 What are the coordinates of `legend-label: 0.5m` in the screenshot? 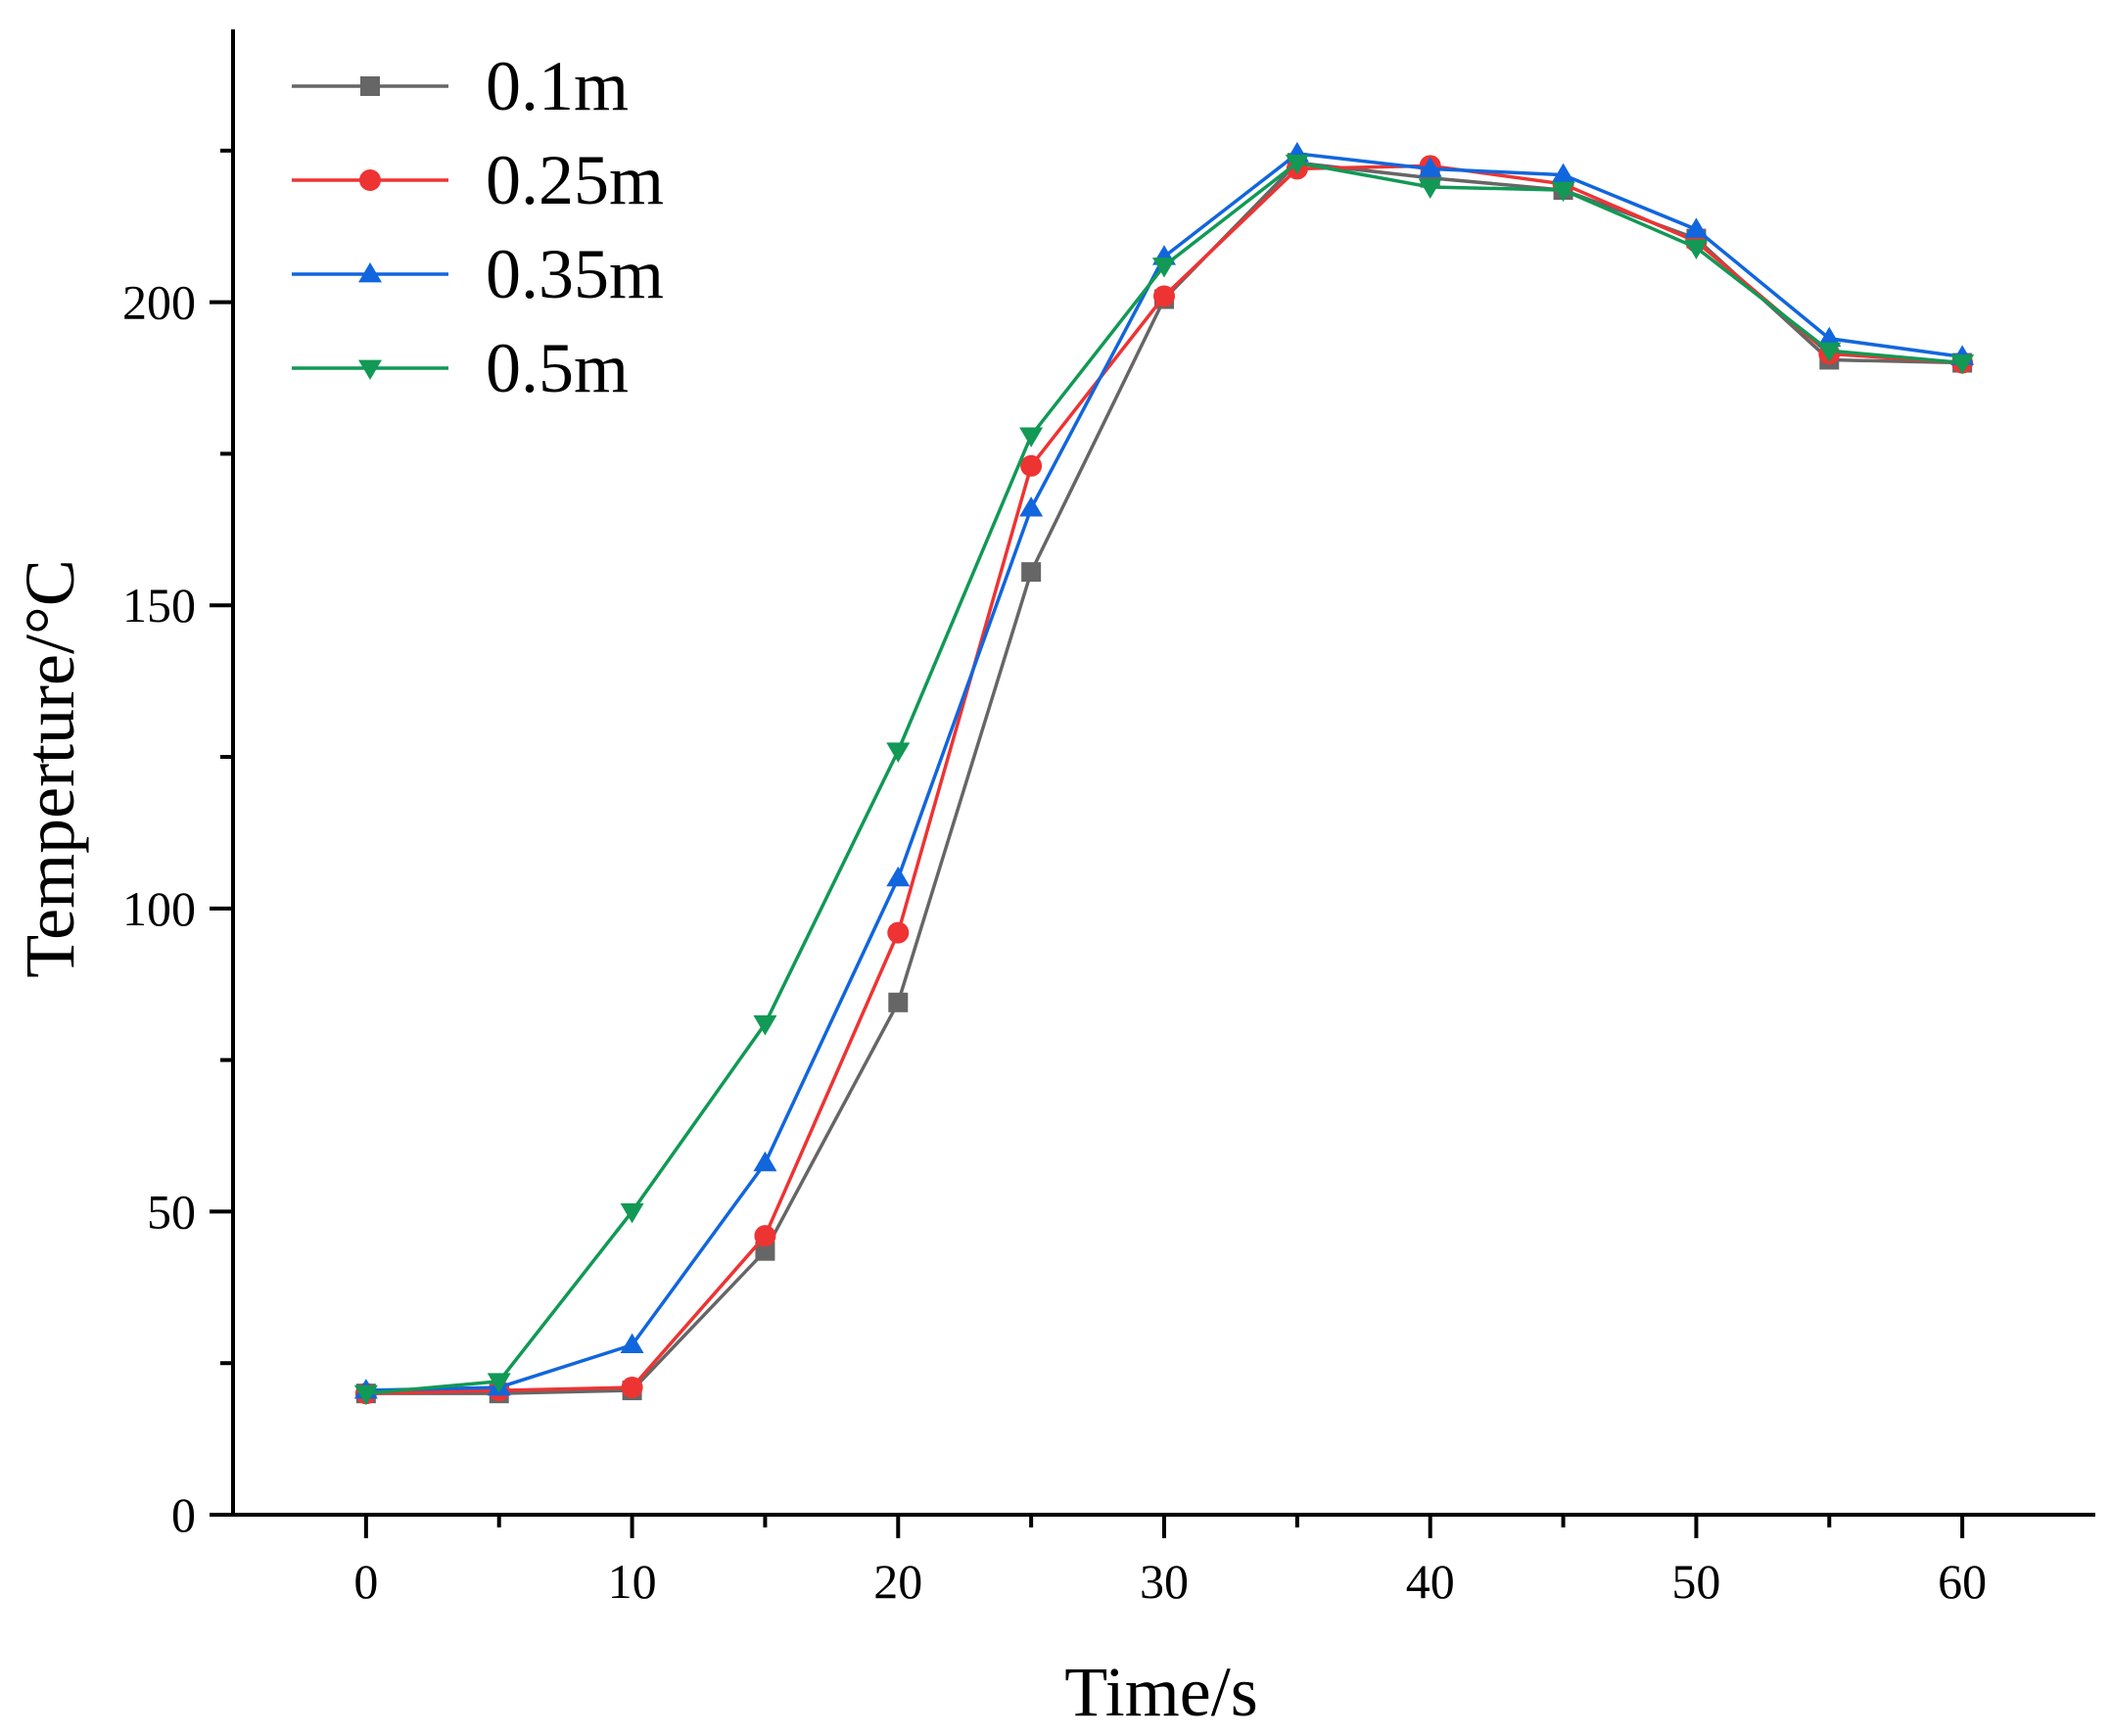 It's located at (557, 368).